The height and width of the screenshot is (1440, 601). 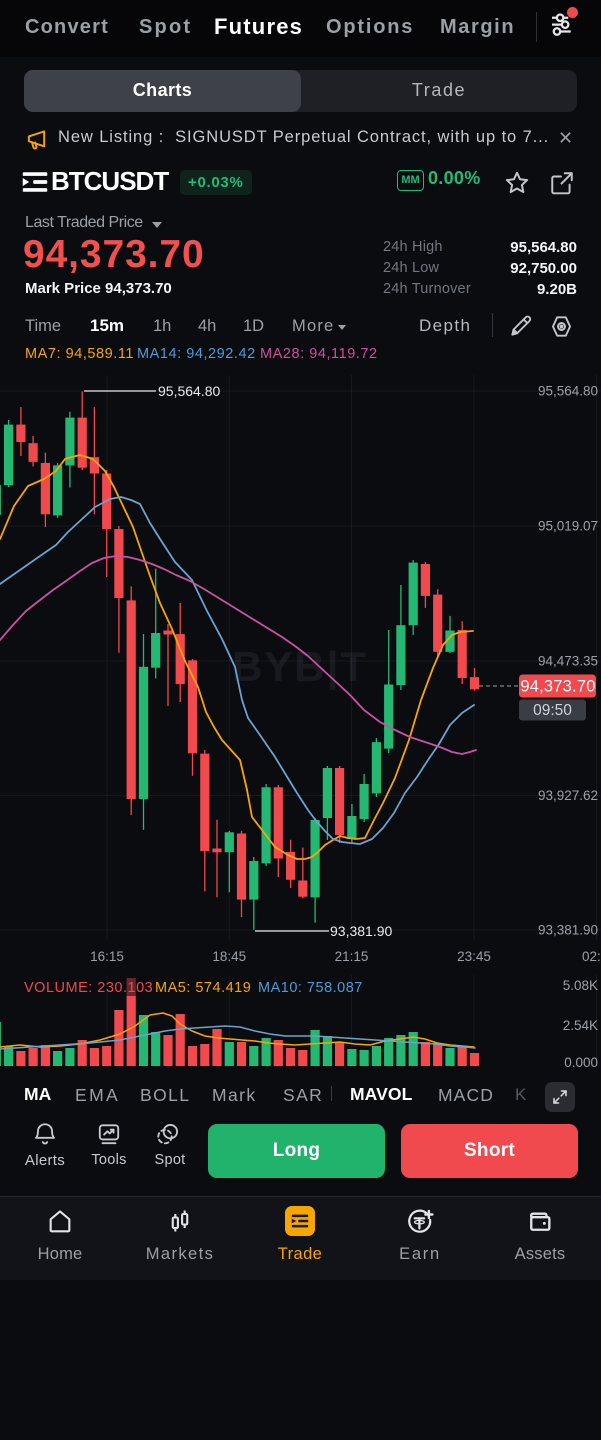 What do you see at coordinates (474, 956) in the screenshot?
I see `svg-text: 23:45` at bounding box center [474, 956].